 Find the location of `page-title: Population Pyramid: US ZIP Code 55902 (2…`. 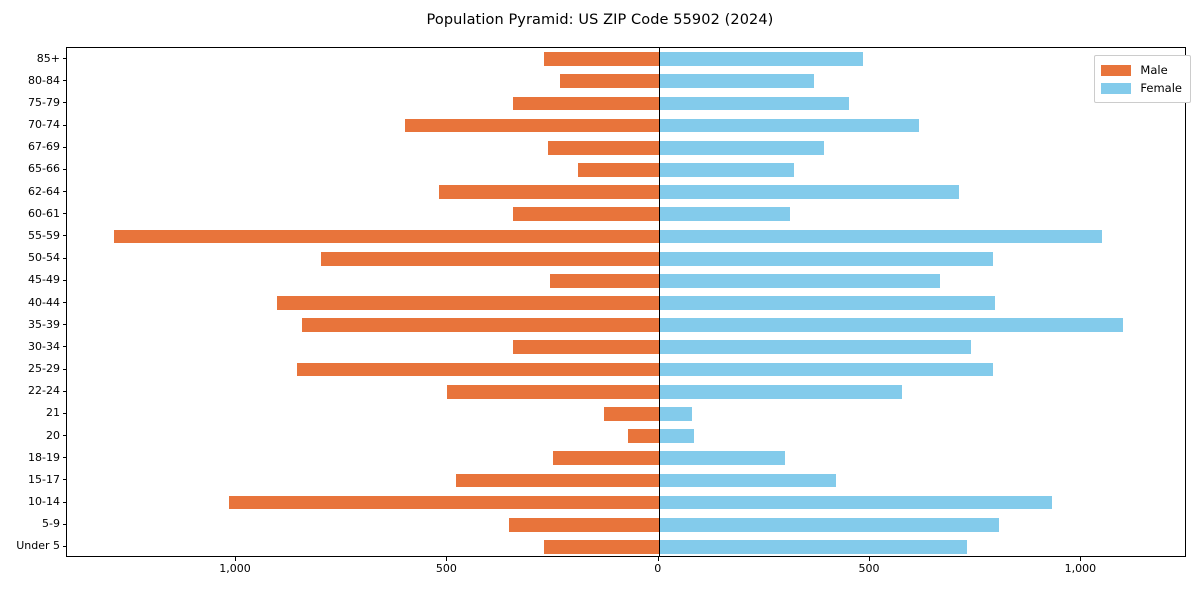

page-title: Population Pyramid: US ZIP Code 55902 (2… is located at coordinates (600, 20).